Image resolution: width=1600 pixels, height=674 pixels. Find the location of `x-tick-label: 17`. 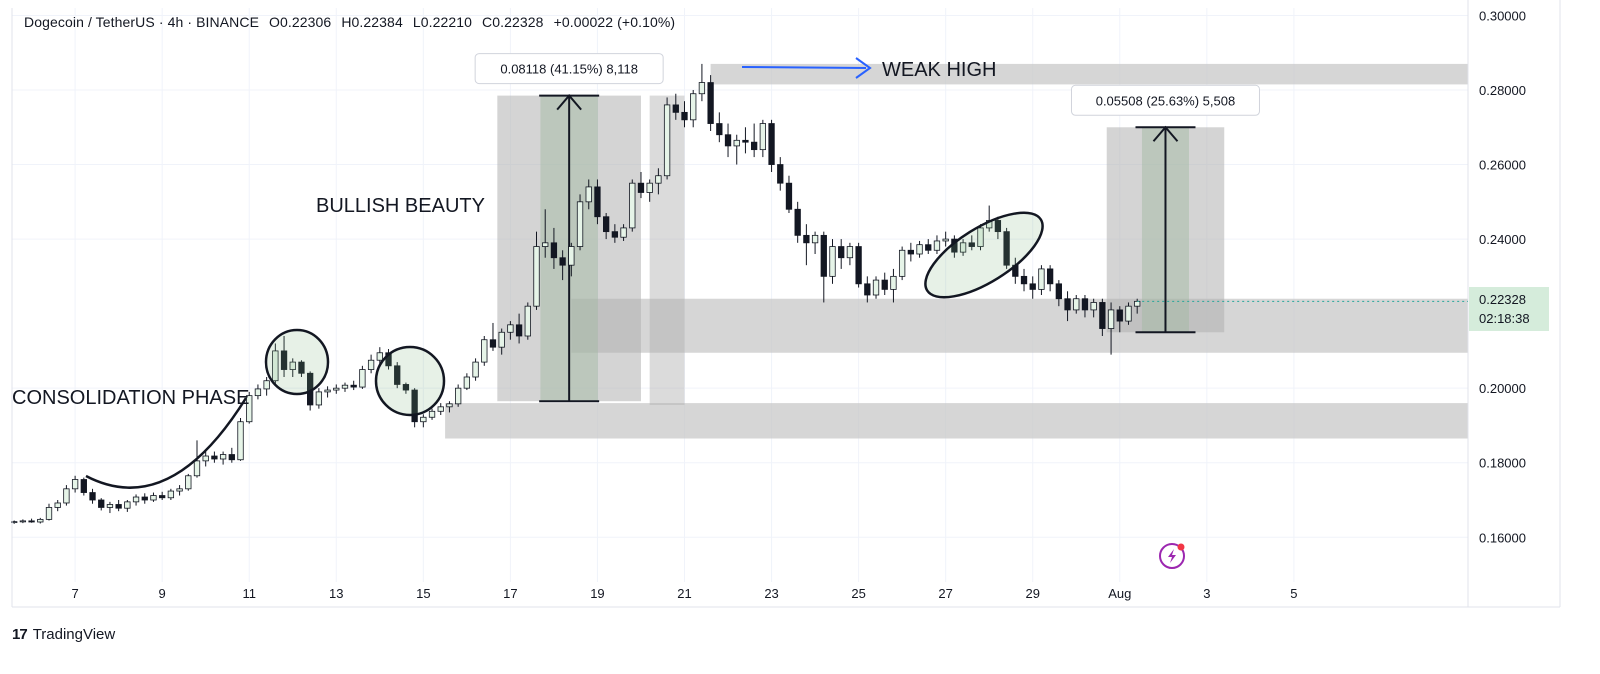

x-tick-label: 17 is located at coordinates (510, 593).